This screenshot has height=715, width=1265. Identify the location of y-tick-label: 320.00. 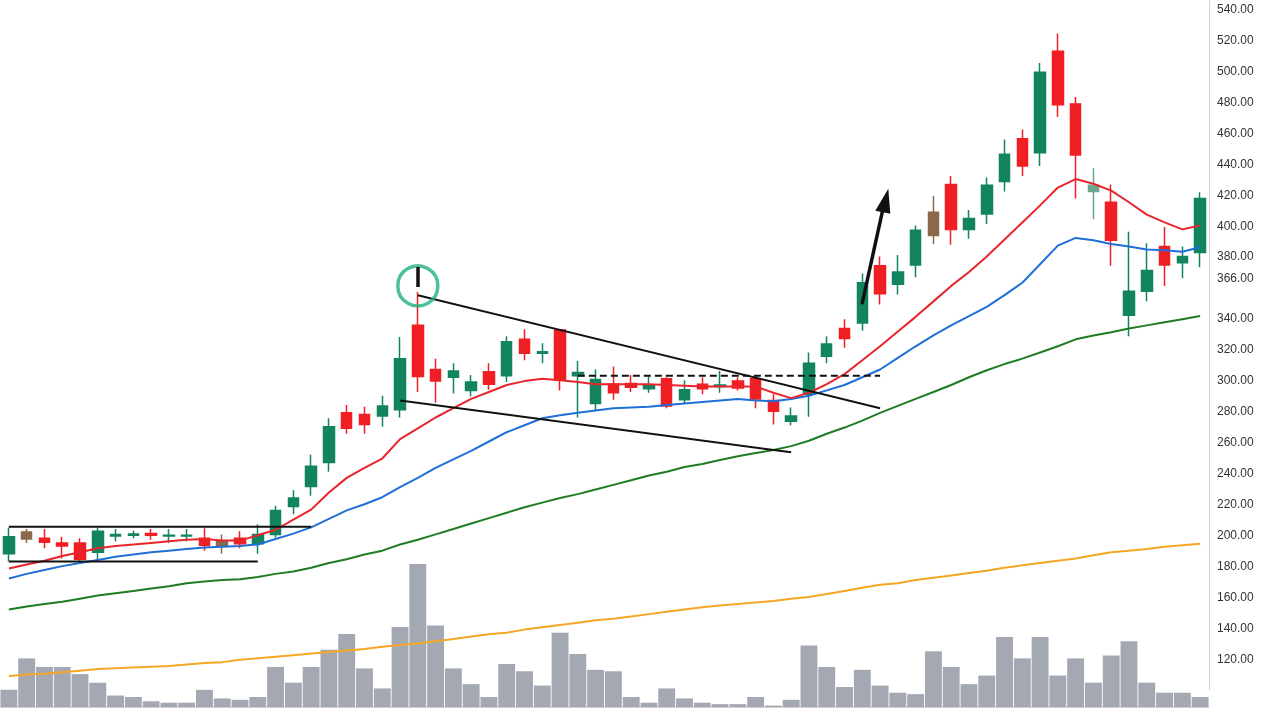
(1236, 349).